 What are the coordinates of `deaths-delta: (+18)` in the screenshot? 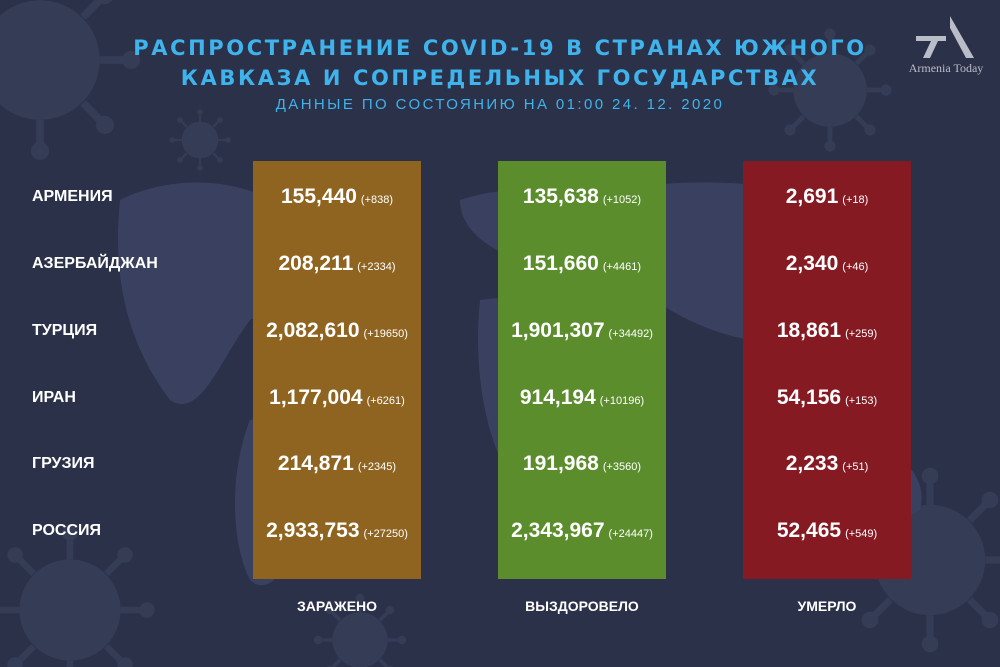 It's located at (855, 200).